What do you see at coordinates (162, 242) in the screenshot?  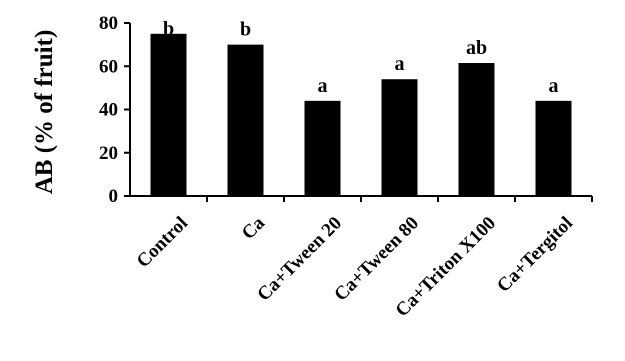 I see `x-category-label: Control` at bounding box center [162, 242].